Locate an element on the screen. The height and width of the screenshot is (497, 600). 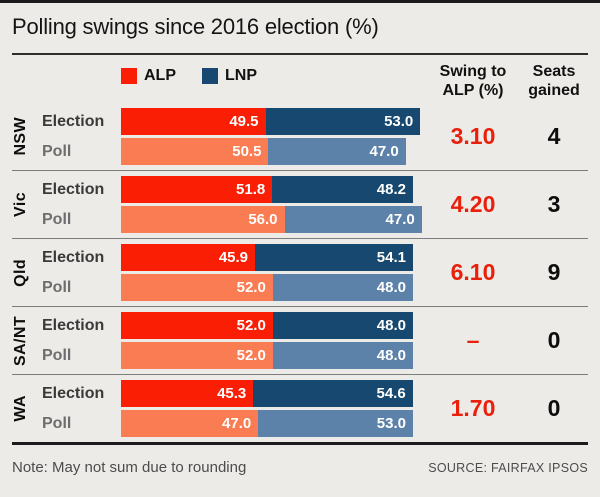
legend-label-lnp: LNP is located at coordinates (241, 75).